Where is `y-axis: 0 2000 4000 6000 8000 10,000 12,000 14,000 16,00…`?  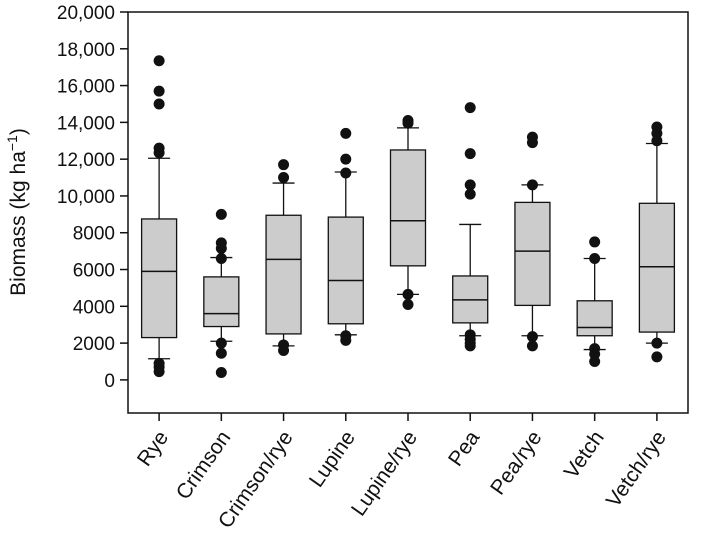
y-axis: 0 2000 4000 6000 8000 10,000 12,000 14,000 16,00… is located at coordinates (92, 197).